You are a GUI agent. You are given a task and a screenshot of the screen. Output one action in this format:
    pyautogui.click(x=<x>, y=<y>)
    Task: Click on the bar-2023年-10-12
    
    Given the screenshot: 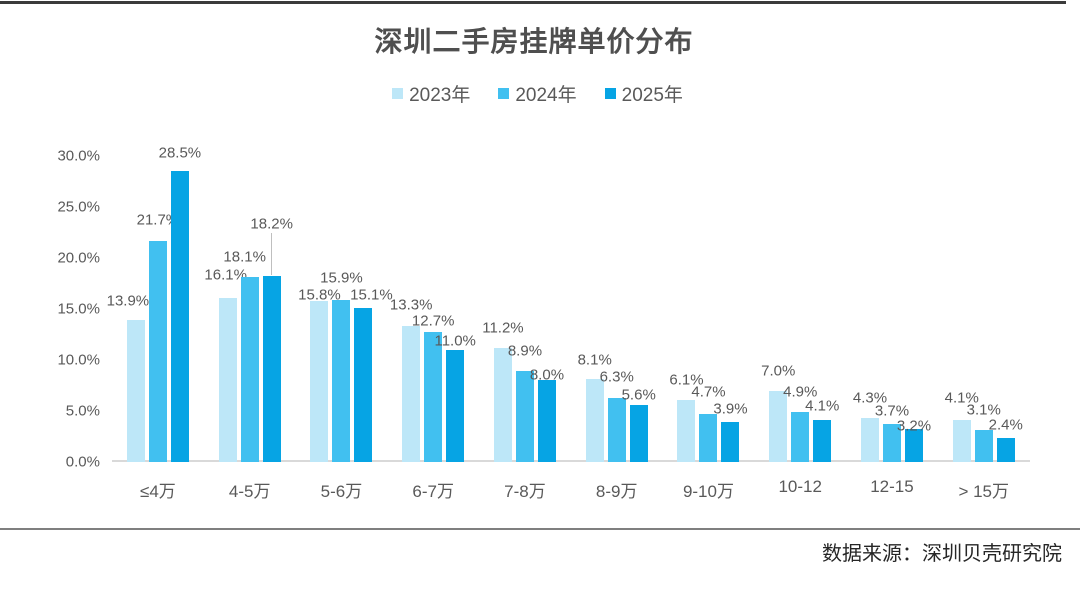 What is the action you would take?
    pyautogui.click(x=778, y=426)
    